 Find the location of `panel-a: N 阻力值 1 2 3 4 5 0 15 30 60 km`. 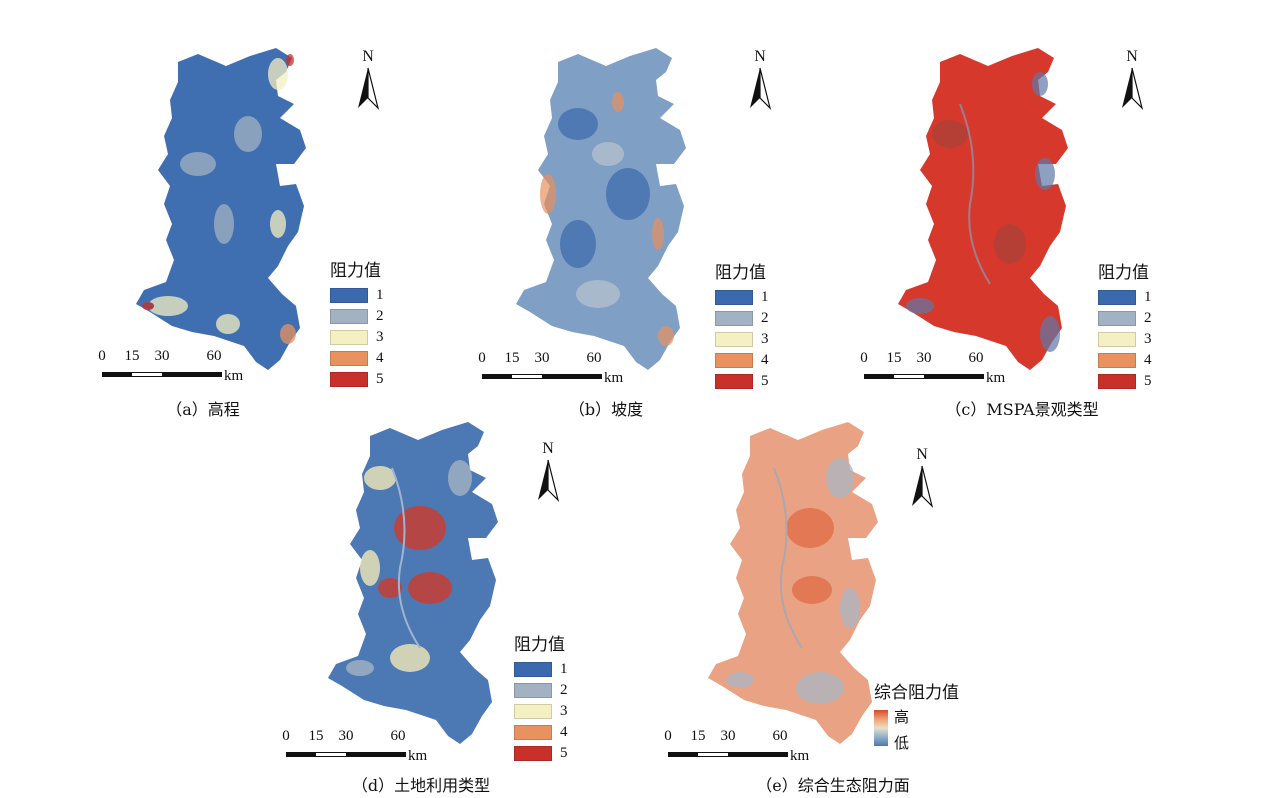

panel-a: N 阻力值 1 2 3 4 5 0 15 30 60 km is located at coordinates (259, 230).